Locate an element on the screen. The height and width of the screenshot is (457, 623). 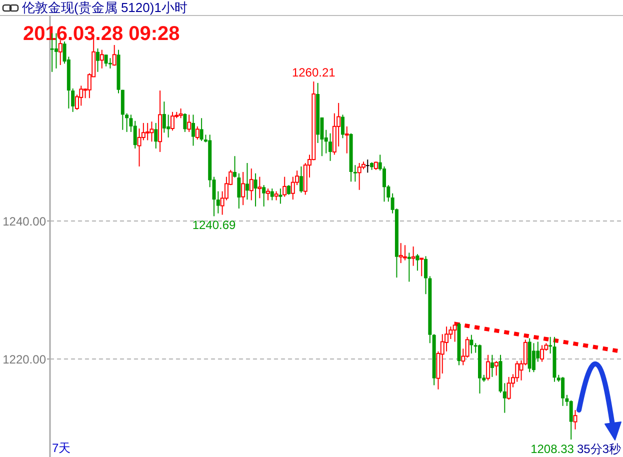
annotation: 1208.33 is located at coordinates (552, 449).